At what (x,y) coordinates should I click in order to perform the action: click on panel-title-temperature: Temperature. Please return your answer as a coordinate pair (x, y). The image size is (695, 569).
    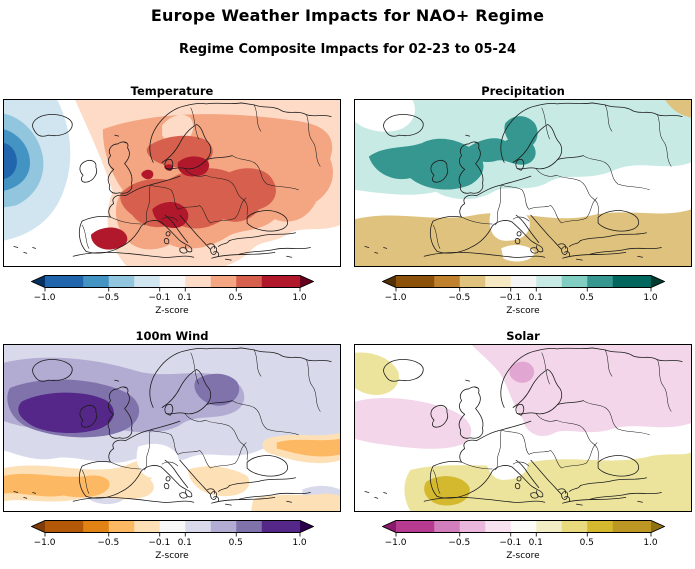
    Looking at the image, I should click on (172, 91).